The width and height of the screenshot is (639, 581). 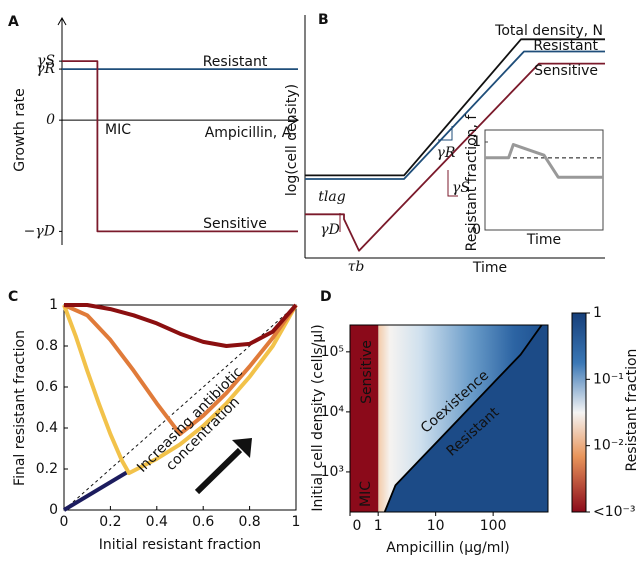 I want to click on panel-letter: A, so click(x=13, y=22).